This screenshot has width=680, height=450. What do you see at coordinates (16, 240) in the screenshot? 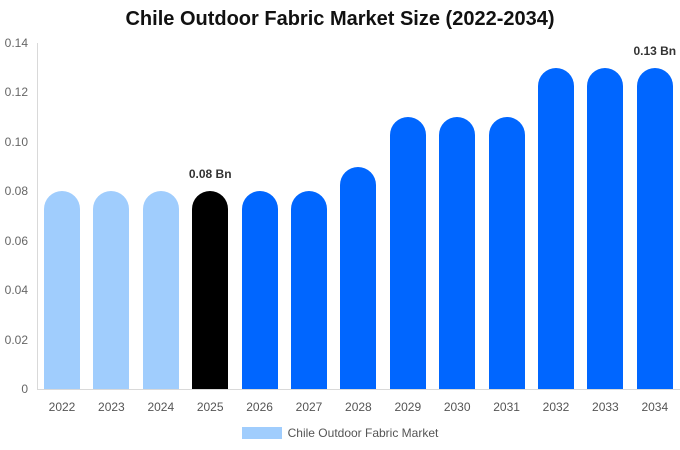
I see `y-tick-label: 0.06` at bounding box center [16, 240].